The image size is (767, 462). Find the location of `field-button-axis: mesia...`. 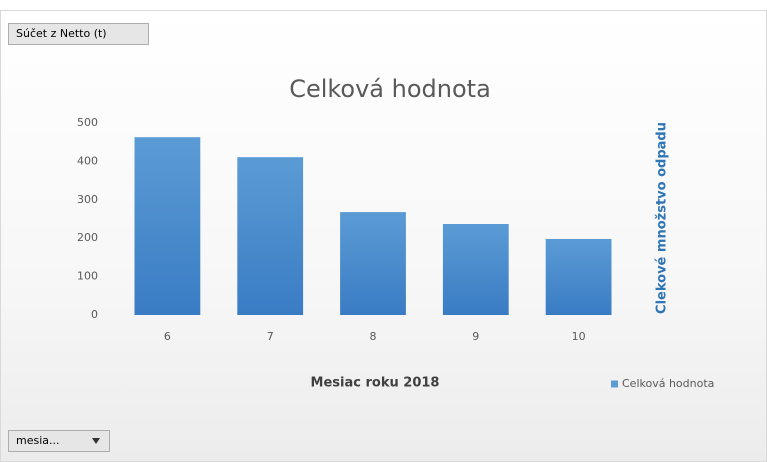

field-button-axis: mesia... is located at coordinates (59, 441).